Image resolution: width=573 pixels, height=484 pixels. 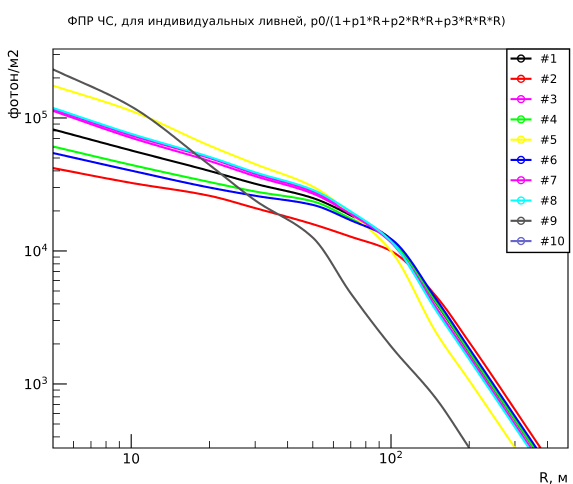 I want to click on legend-label: #2, so click(x=548, y=78).